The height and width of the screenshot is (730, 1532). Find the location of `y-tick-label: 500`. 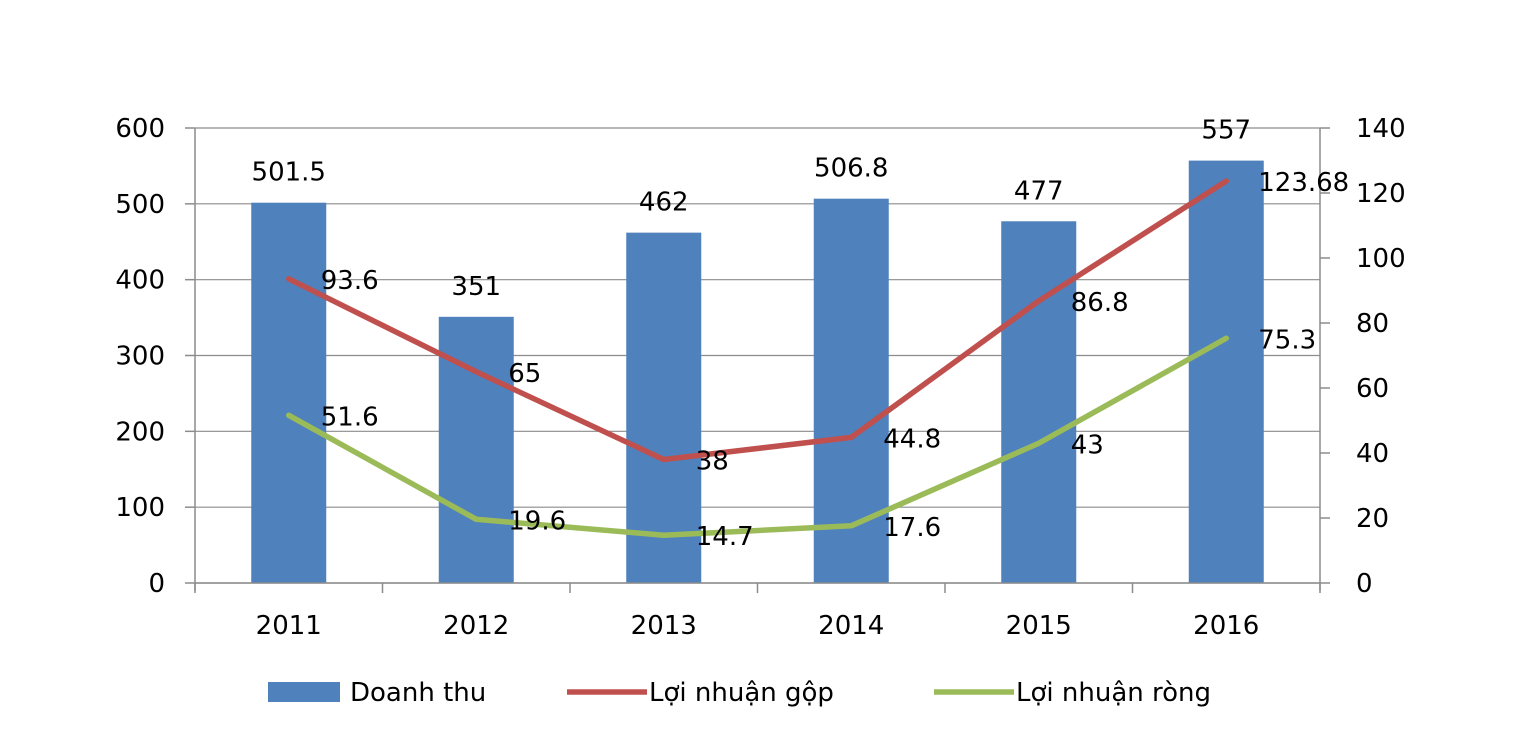

y-tick-label: 500 is located at coordinates (140, 205).